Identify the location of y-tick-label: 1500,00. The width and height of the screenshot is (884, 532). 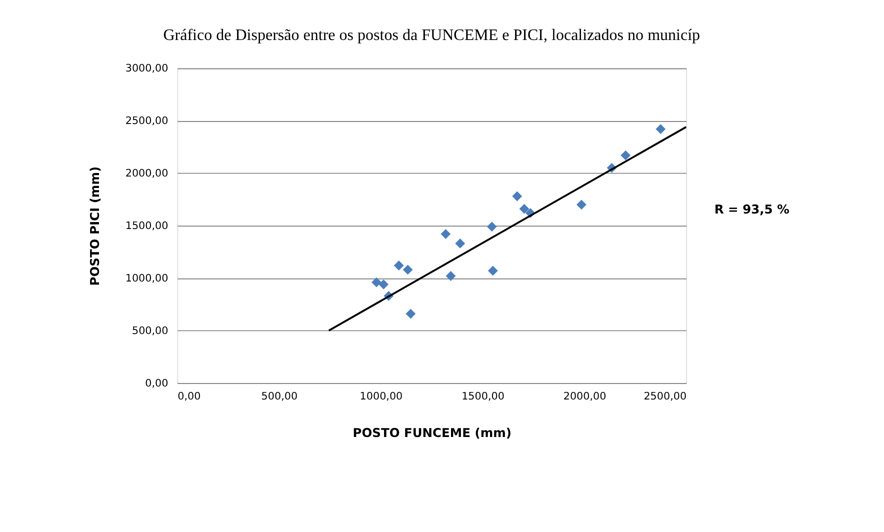
(146, 226).